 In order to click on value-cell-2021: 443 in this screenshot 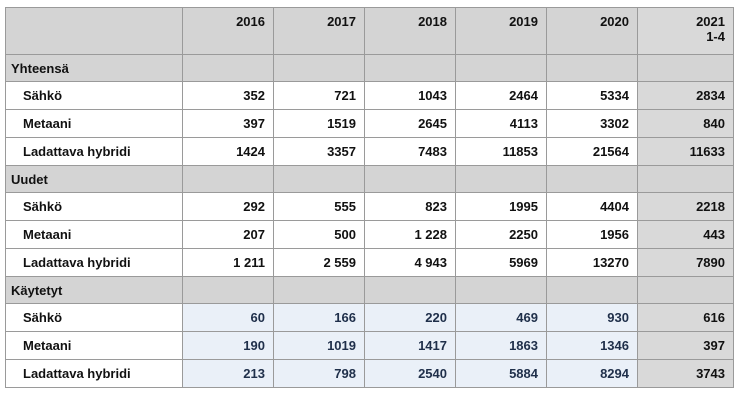, I will do `click(685, 234)`.